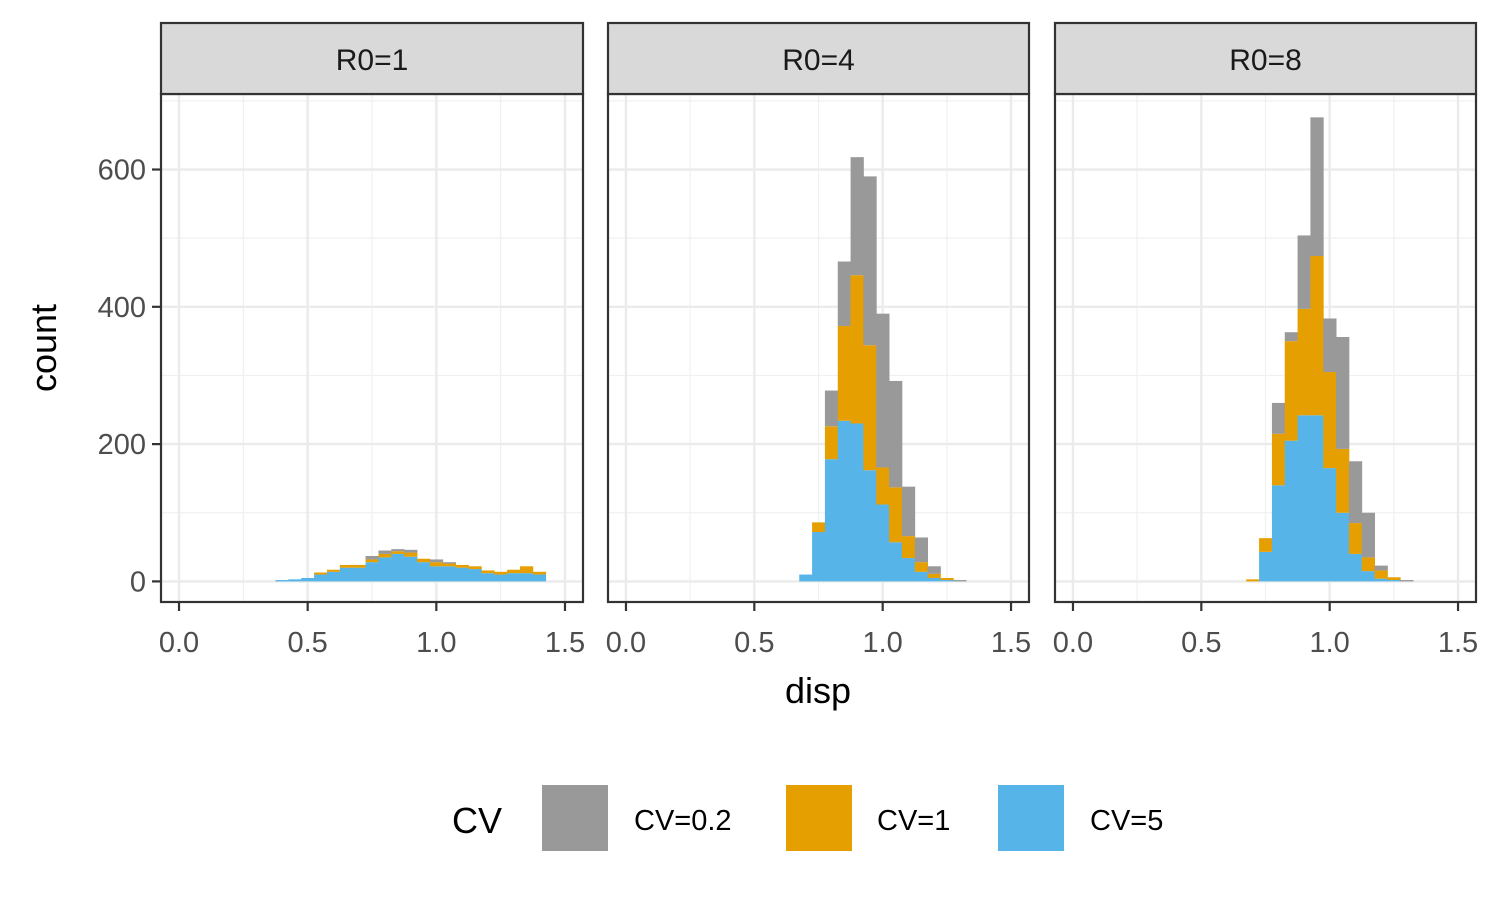 Image resolution: width=1500 pixels, height=900 pixels. Describe the element at coordinates (122, 171) in the screenshot. I see `y-tick-label: 600` at that location.